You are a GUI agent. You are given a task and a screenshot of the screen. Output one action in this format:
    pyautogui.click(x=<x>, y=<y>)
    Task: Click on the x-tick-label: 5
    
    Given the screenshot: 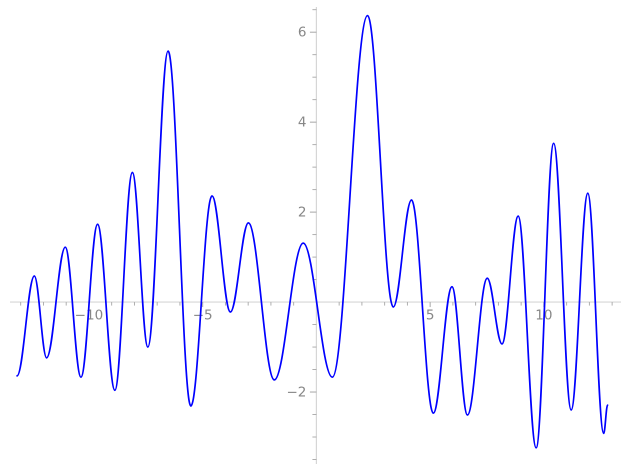 What is the action you would take?
    pyautogui.click(x=430, y=316)
    